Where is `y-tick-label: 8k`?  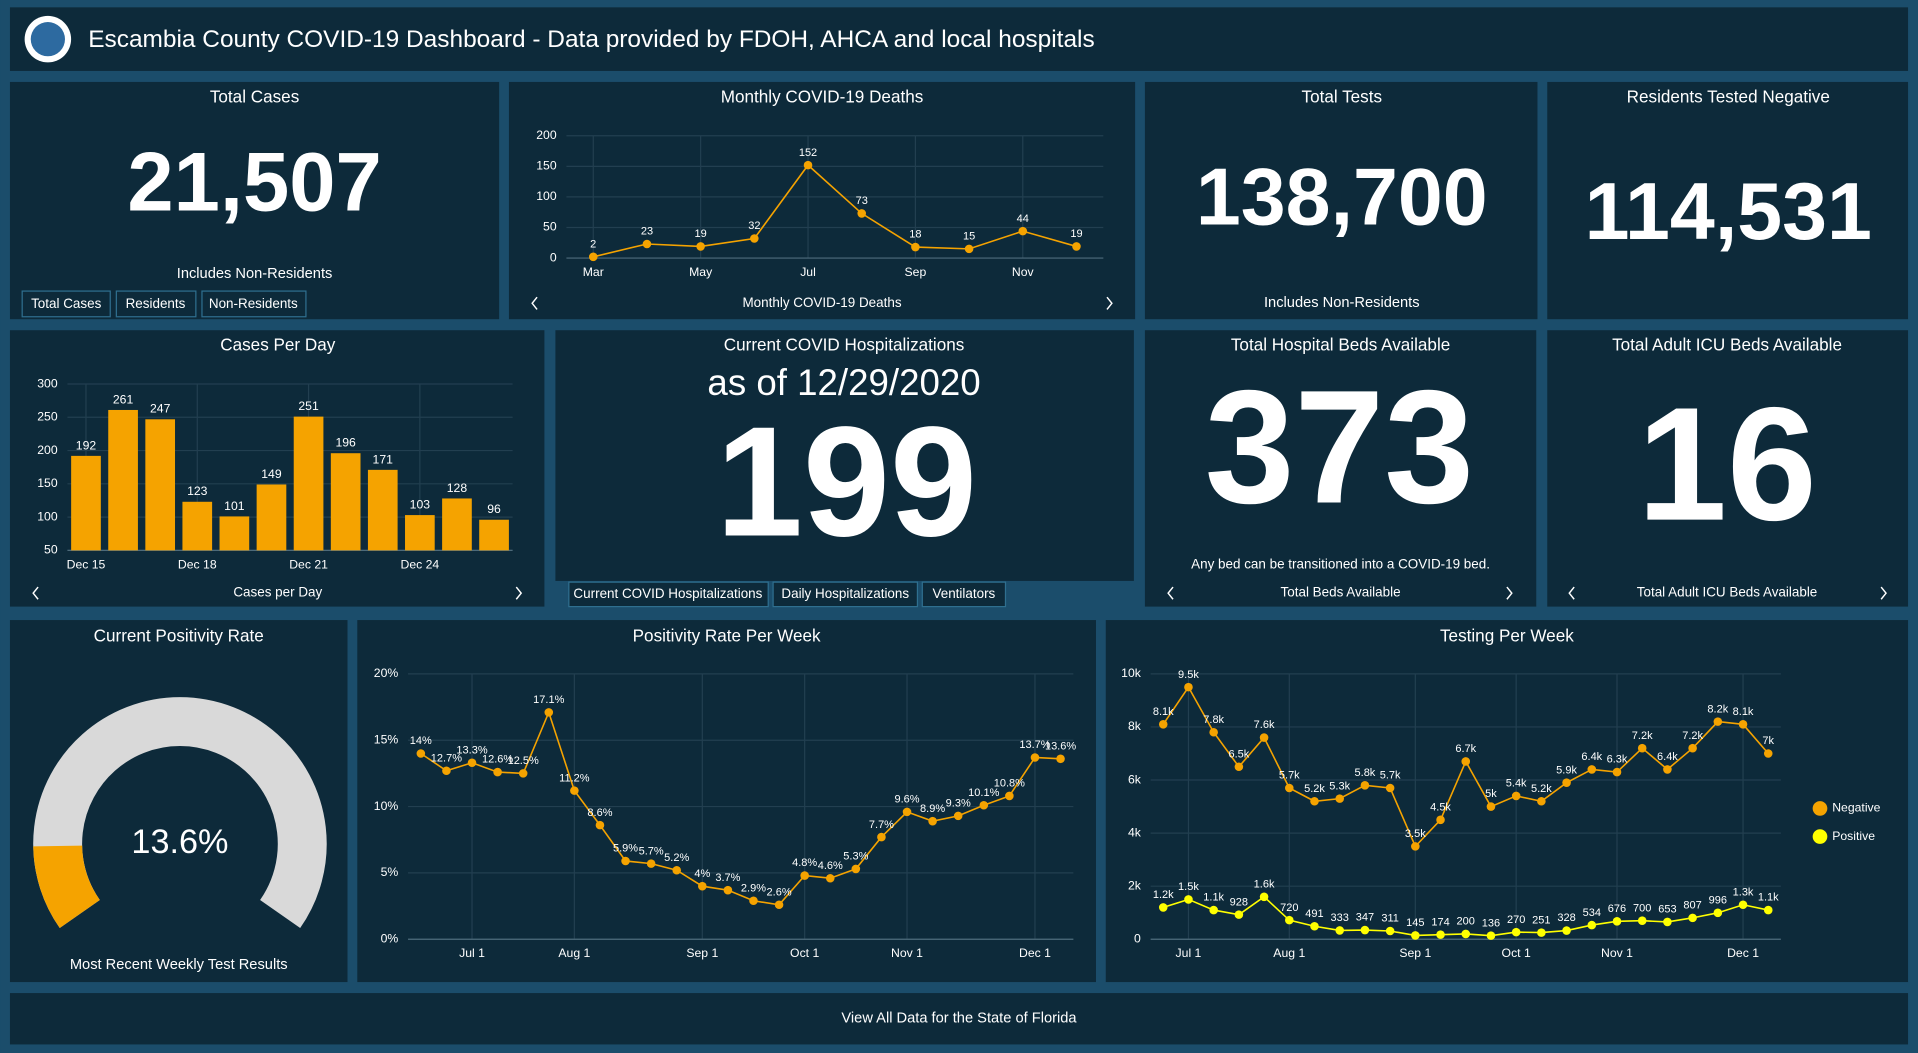
y-tick-label: 8k is located at coordinates (1135, 726).